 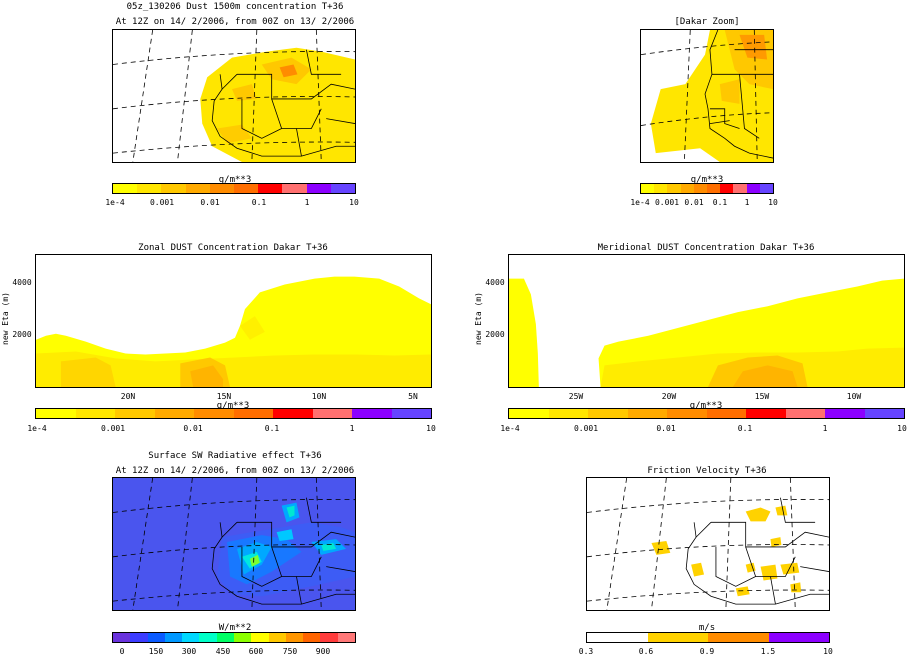 I want to click on panel6-tick: 0.3, so click(x=586, y=651).